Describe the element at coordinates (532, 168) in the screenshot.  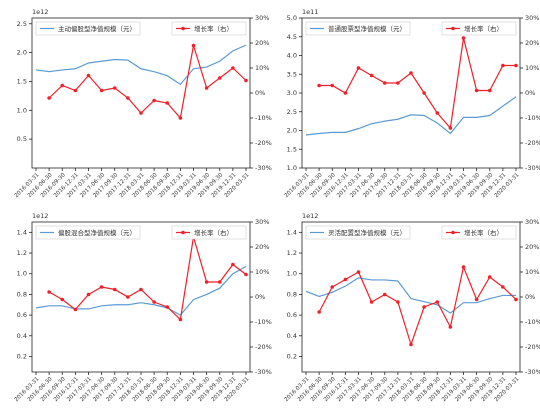
I see `y2-tick-label: -30%` at that location.